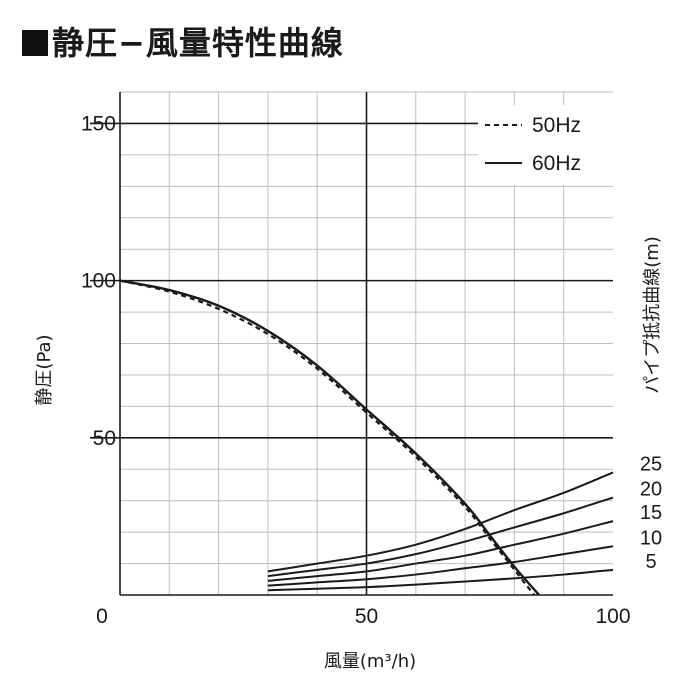 The width and height of the screenshot is (700, 700). I want to click on x-tick-label: 0, so click(102, 616).